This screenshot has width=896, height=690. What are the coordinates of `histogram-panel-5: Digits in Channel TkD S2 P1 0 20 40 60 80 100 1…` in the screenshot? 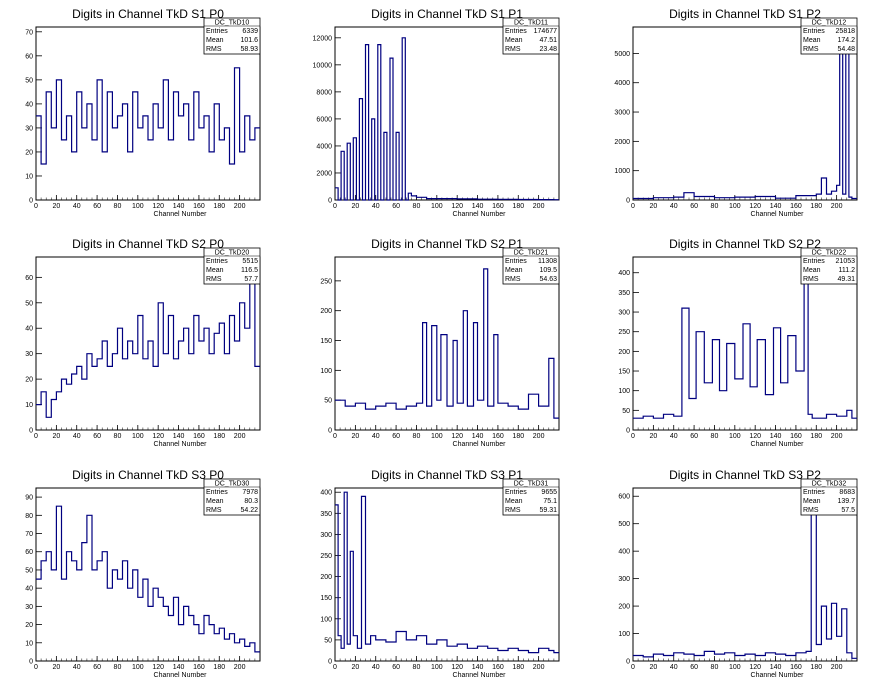 It's located at (440, 342).